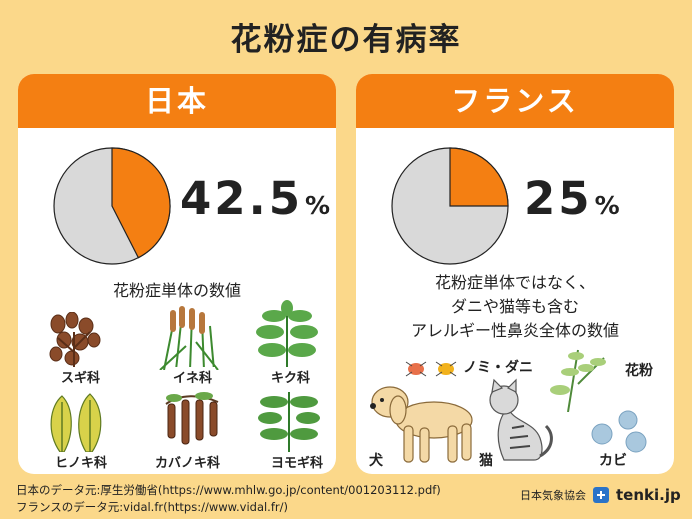  I want to click on france-pie-chart, so click(450, 206).